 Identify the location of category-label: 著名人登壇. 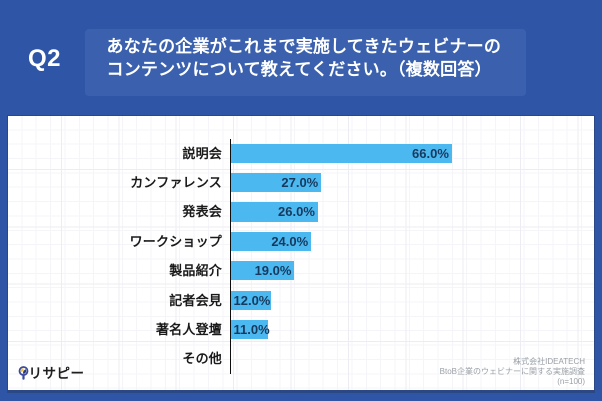
(188, 329).